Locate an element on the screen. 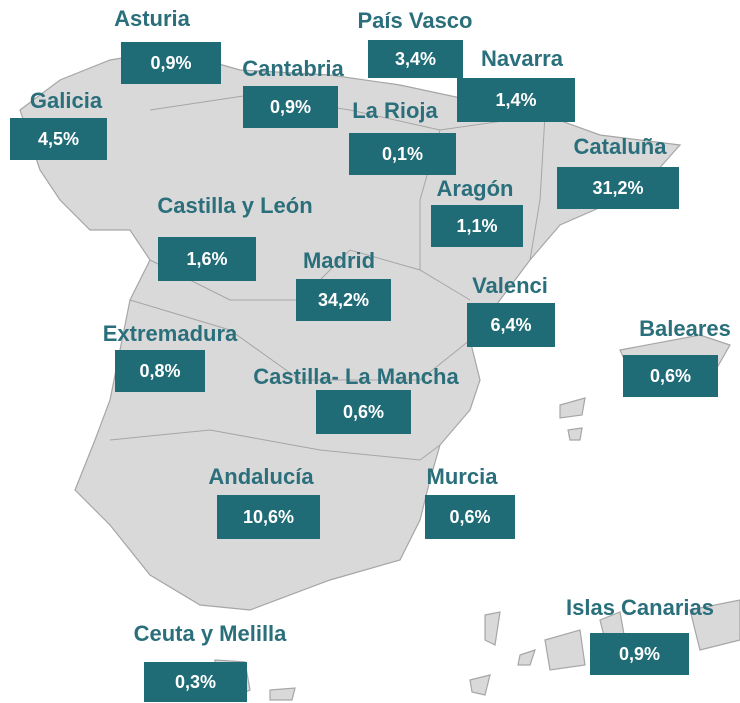 This screenshot has height=703, width=740. region-name: Castilla y León is located at coordinates (234, 205).